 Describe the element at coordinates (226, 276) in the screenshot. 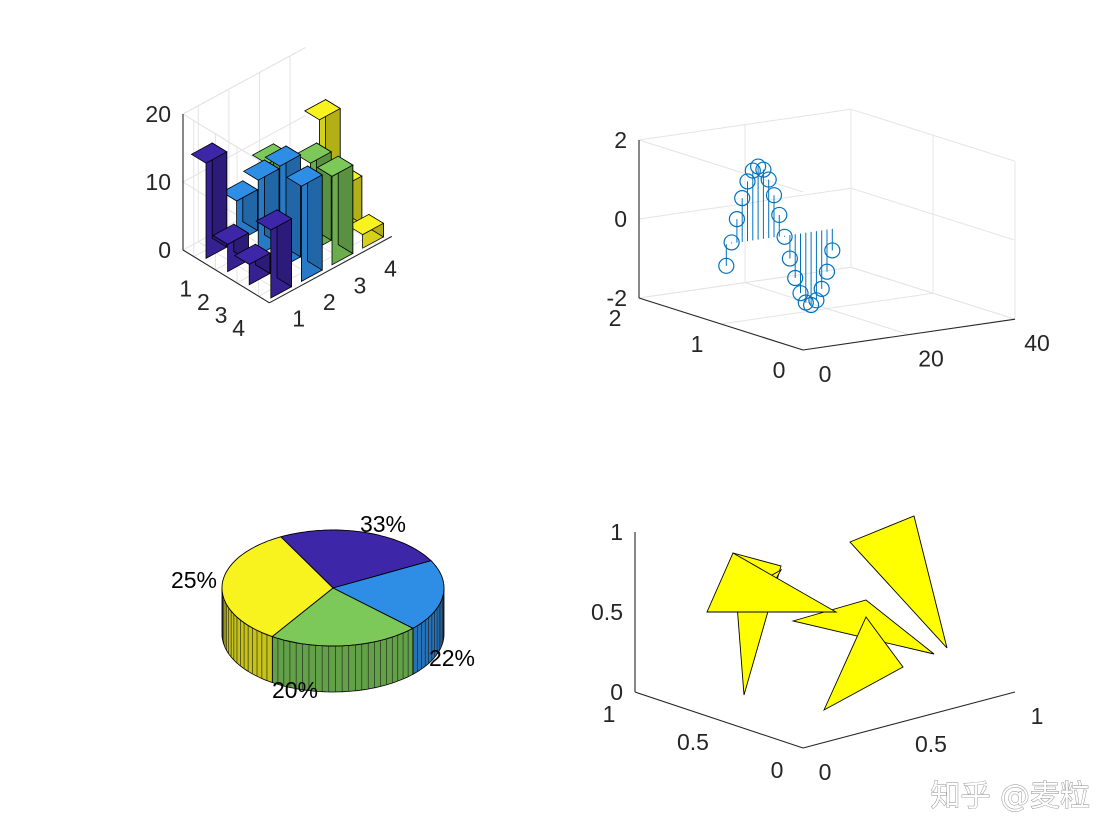

I see `row-axis-line` at that location.